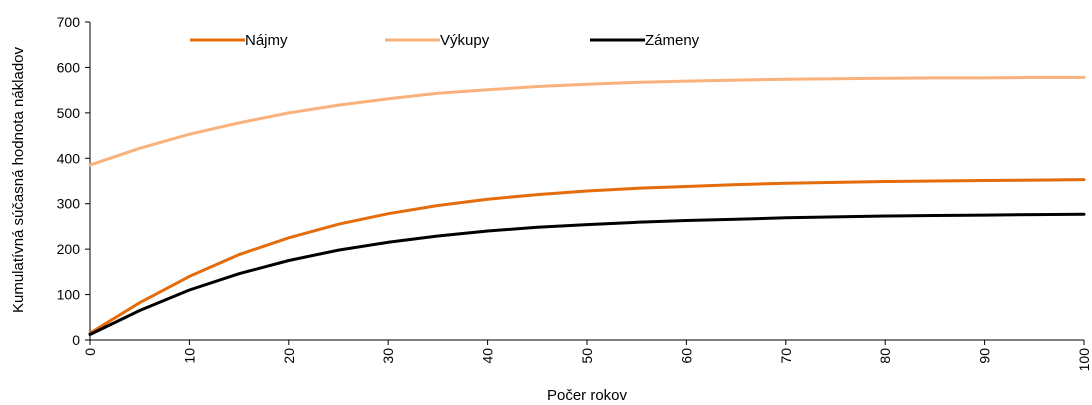 This screenshot has height=405, width=1092. I want to click on x-tick-label: 90, so click(985, 356).